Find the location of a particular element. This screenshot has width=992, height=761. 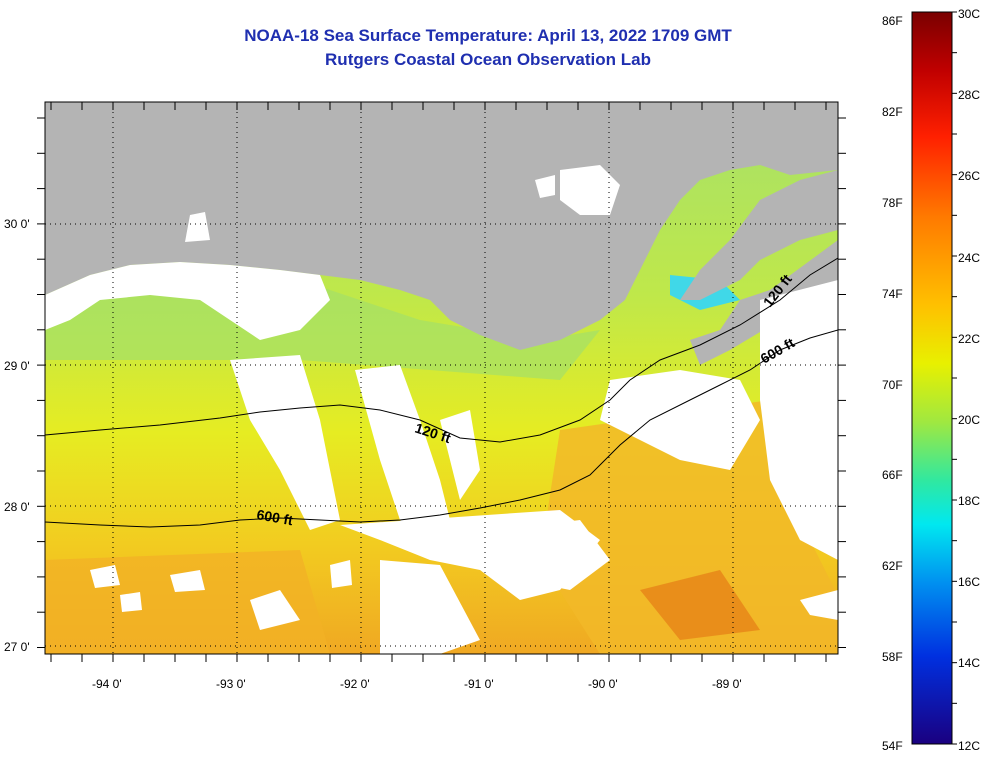

colorbar-f-label: 66F is located at coordinates (892, 475).